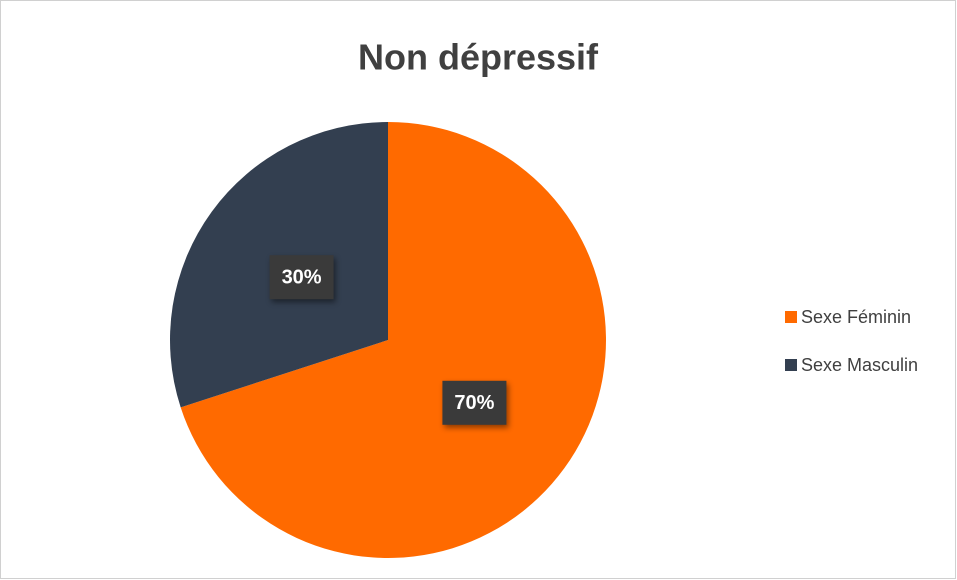 This screenshot has height=580, width=957. What do you see at coordinates (856, 317) in the screenshot?
I see `legend-label: Sexe Féminin` at bounding box center [856, 317].